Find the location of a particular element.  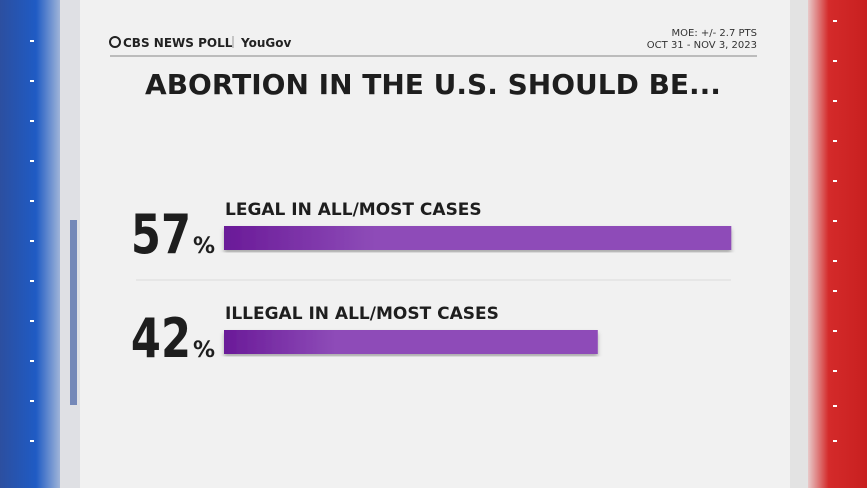

value-label: 57 is located at coordinates (161, 234).